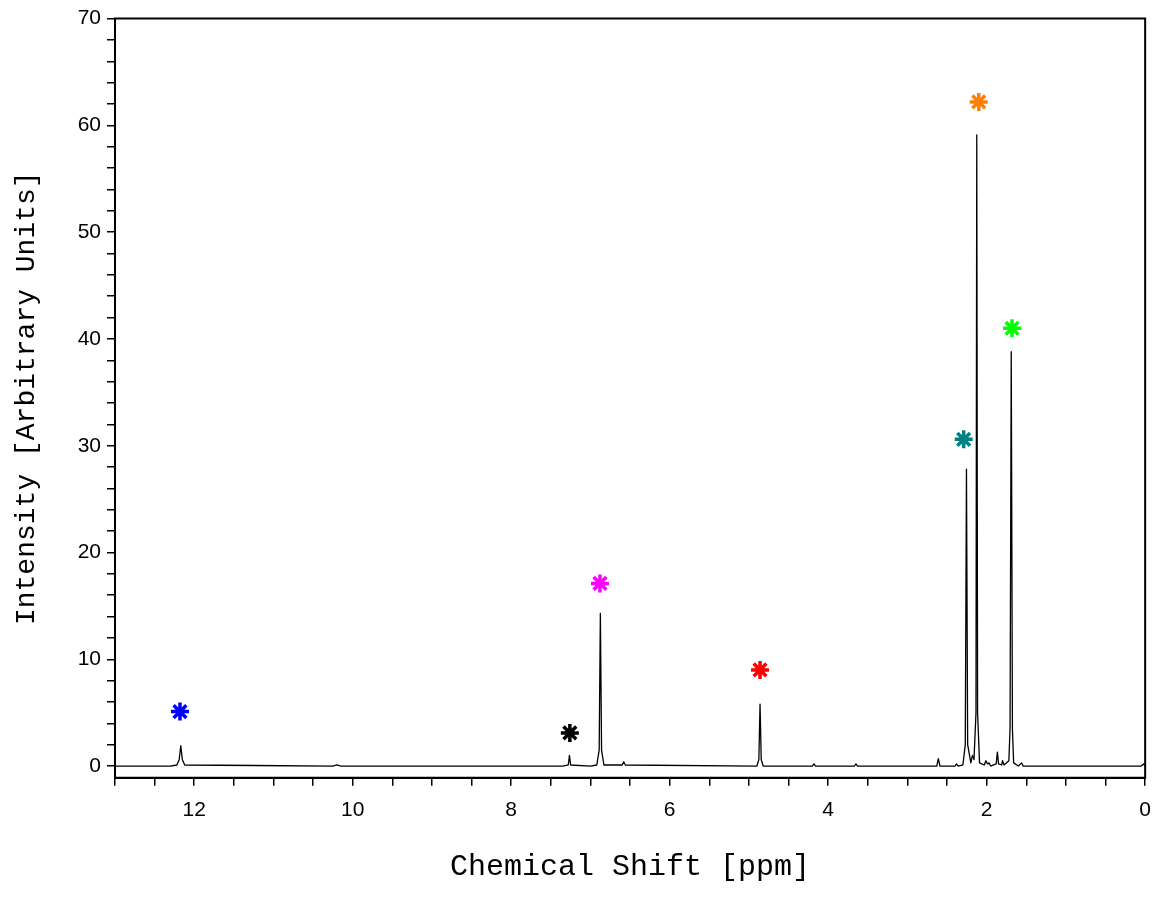 Image resolution: width=1163 pixels, height=897 pixels. Describe the element at coordinates (89, 337) in the screenshot. I see `y-tick-label: 40` at that location.